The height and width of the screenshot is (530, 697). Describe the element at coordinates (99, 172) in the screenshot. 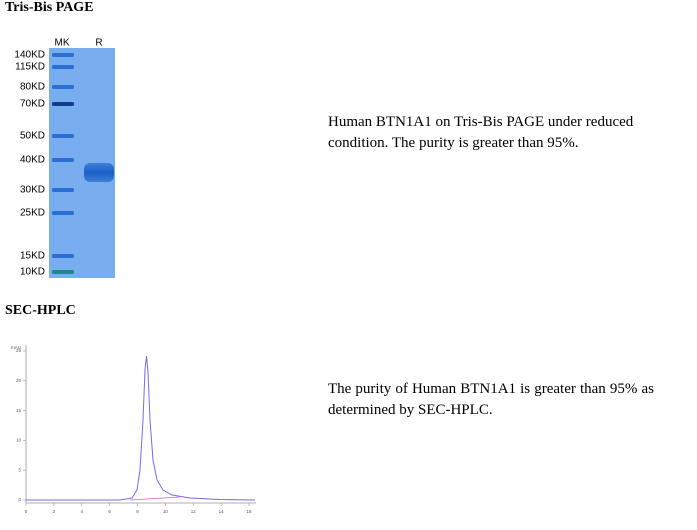

I see `sample-band` at that location.